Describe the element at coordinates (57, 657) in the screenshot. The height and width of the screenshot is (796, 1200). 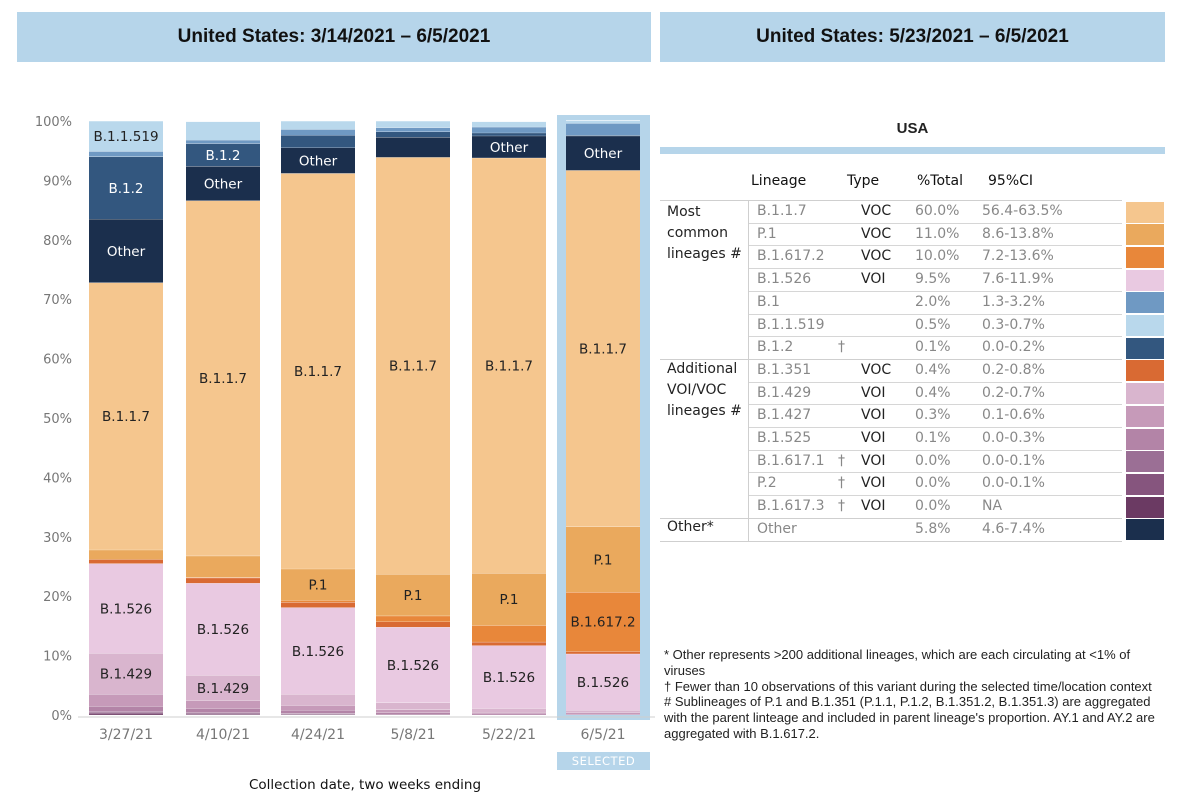
I see `y-tick-label: 10%` at that location.